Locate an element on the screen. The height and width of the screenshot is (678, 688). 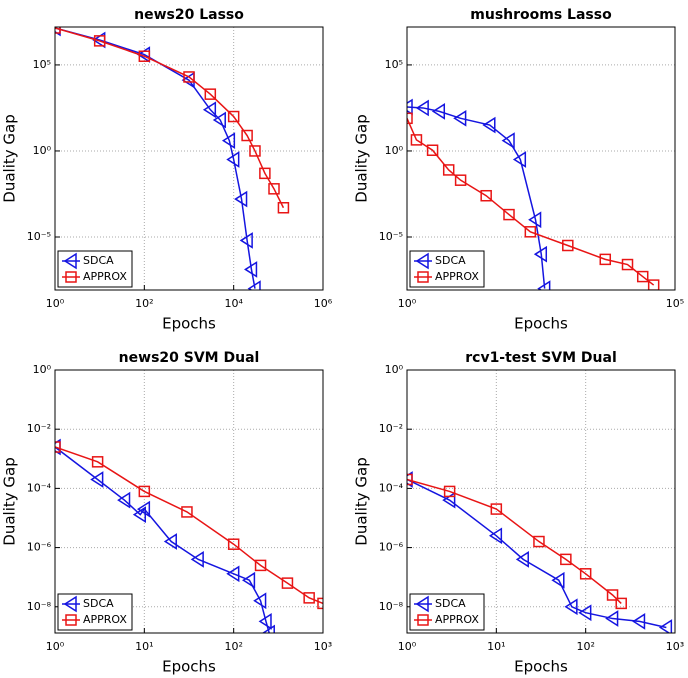
chart-title: mushrooms Lasso is located at coordinates (541, 15).